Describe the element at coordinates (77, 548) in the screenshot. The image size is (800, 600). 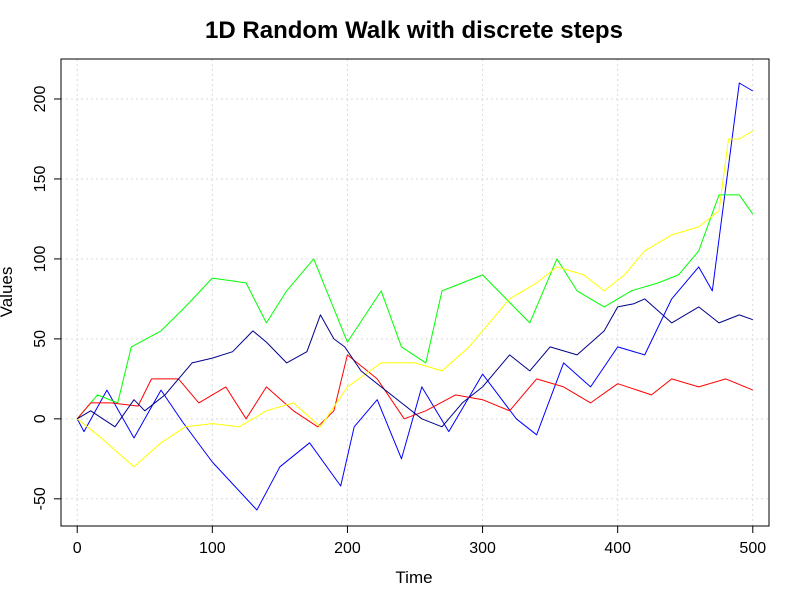
I see `x-tick-label: 0` at that location.